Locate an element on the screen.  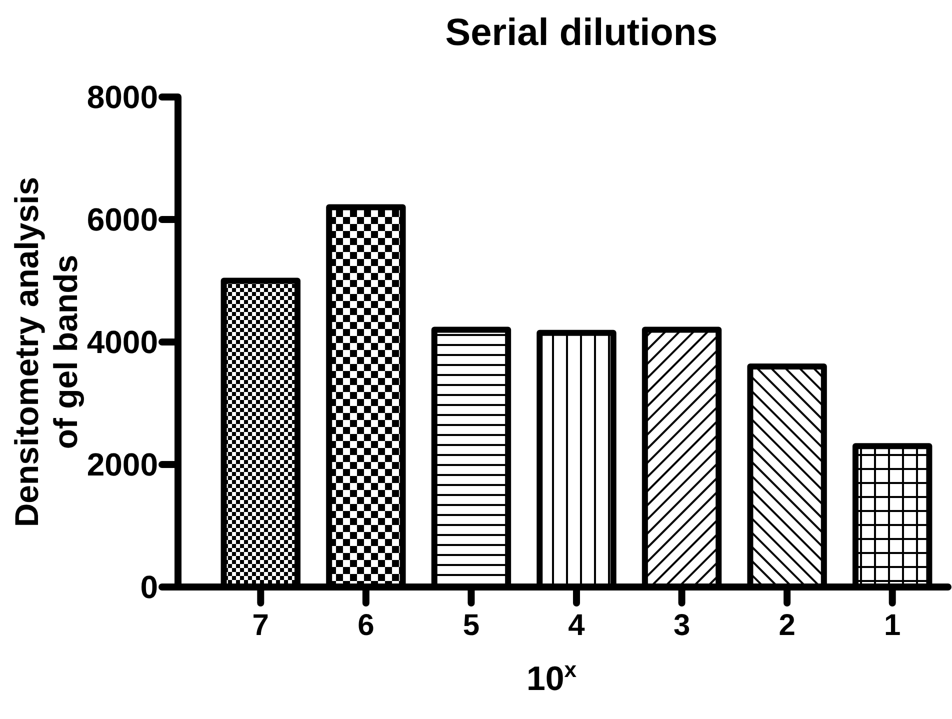
chart-title: Serial dilutions is located at coordinates (581, 33).